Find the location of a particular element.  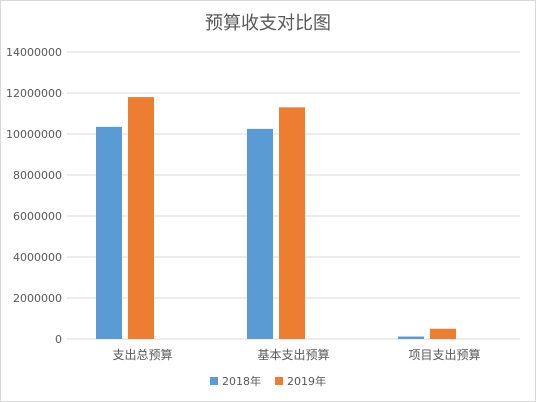

y-tick-label: 14000000 is located at coordinates (34, 52).